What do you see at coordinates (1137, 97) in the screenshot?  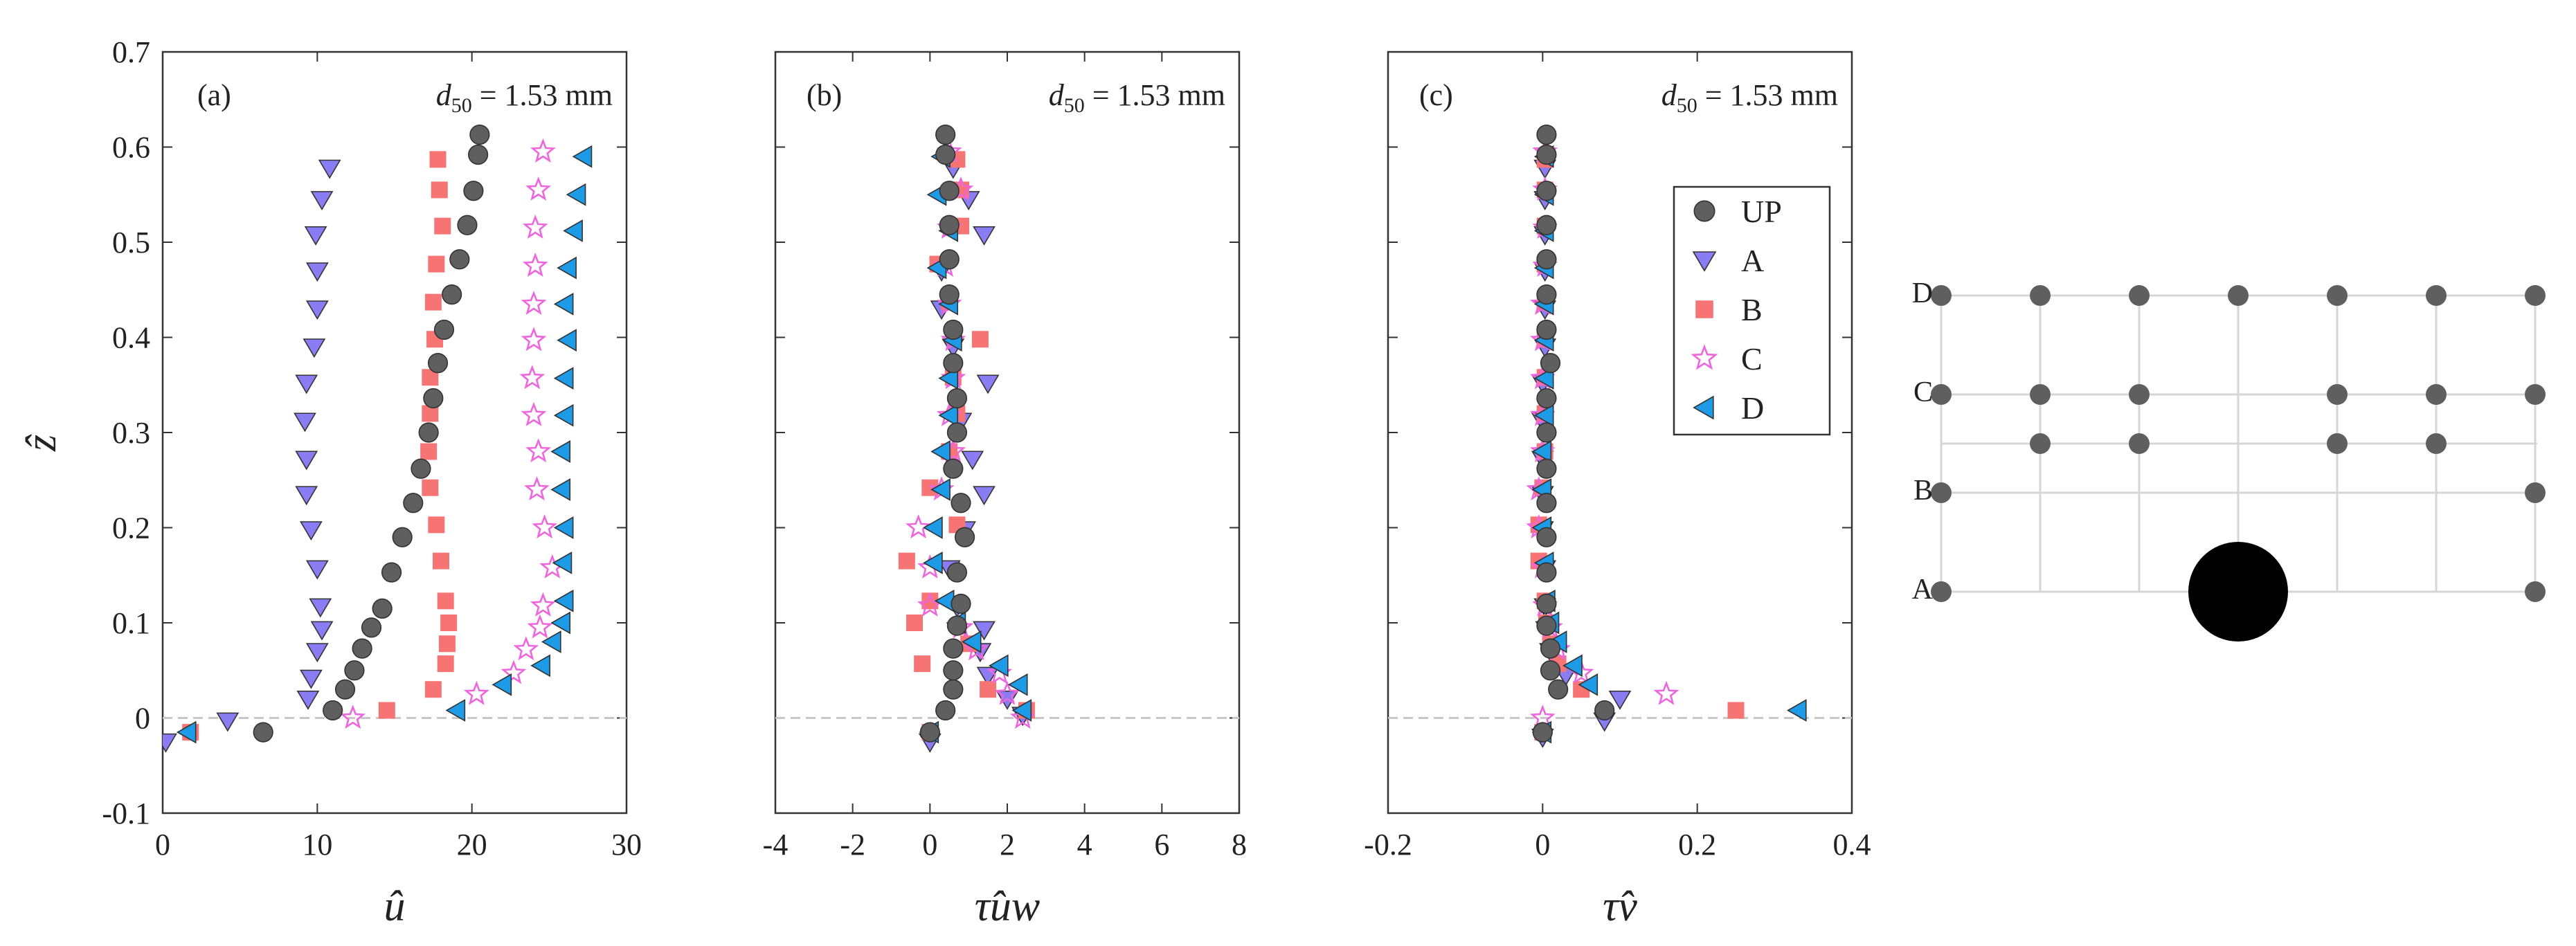 I see `panel-b-annotation: d50 = 1.53 mm` at bounding box center [1137, 97].